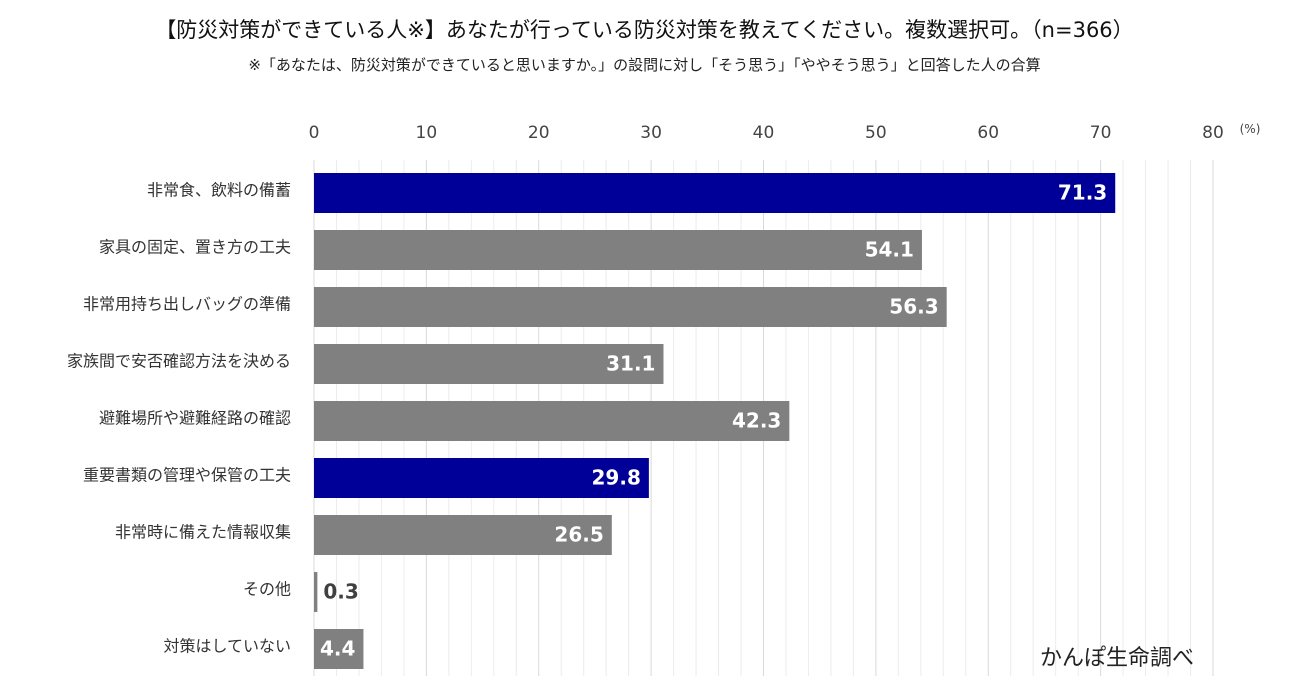  Describe the element at coordinates (187, 475) in the screenshot. I see `category-label: 重要書類の管理や保管の工夫` at that location.